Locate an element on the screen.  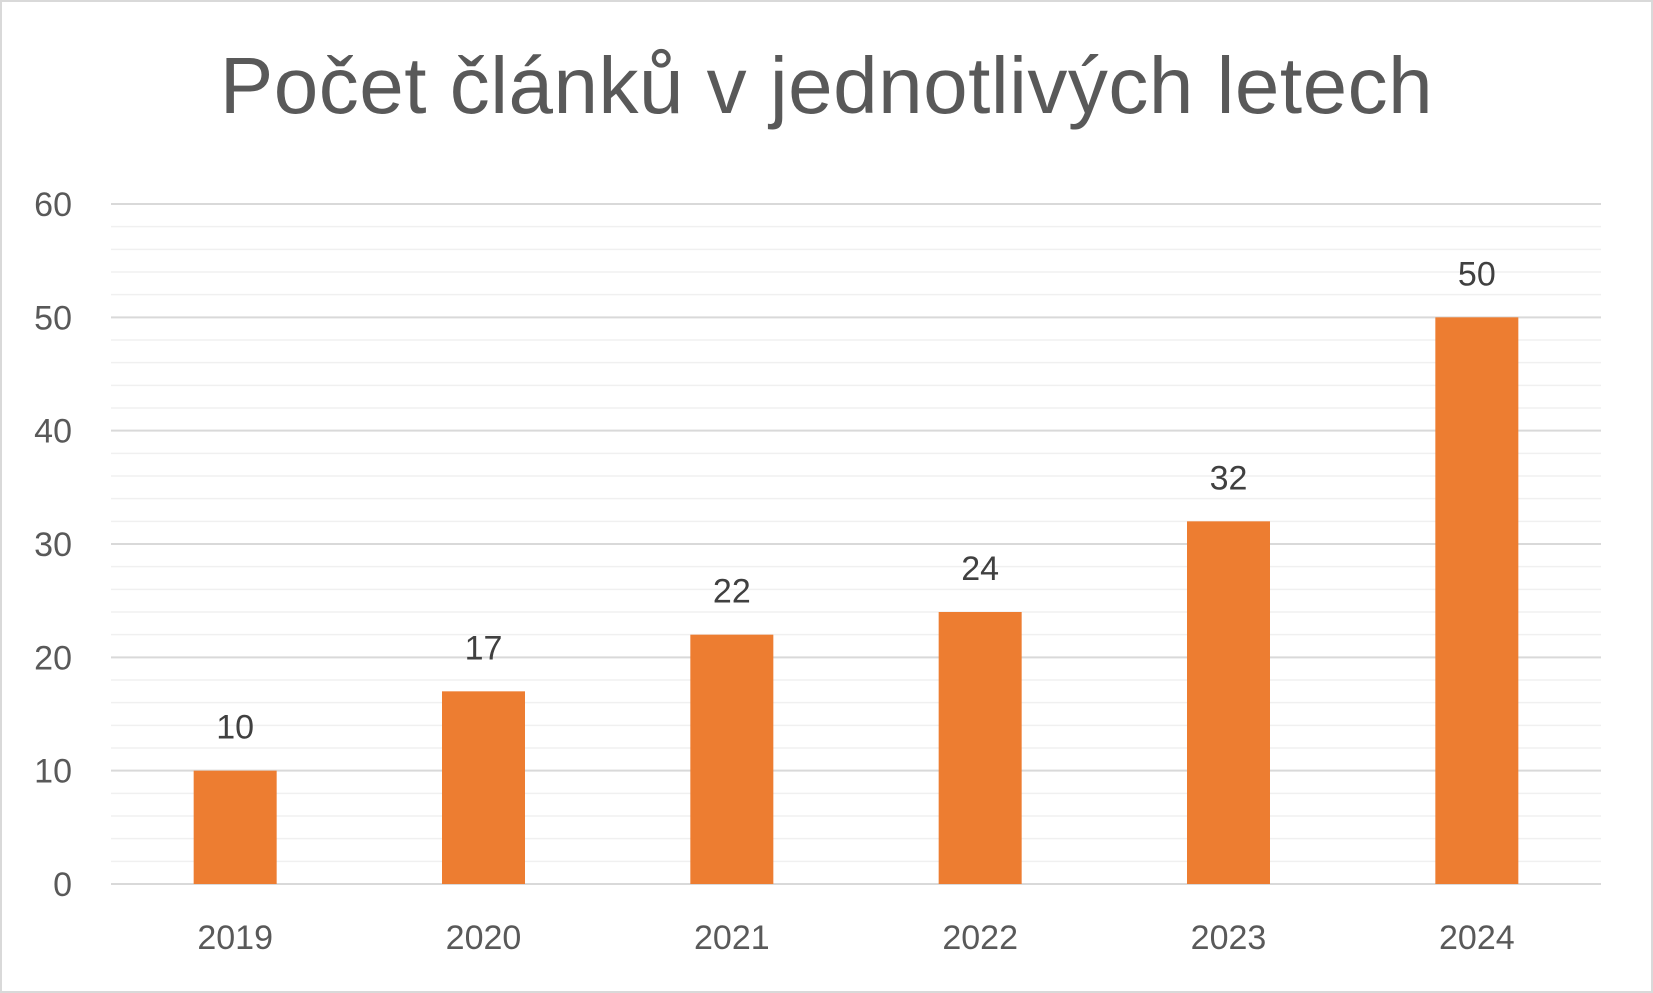
y-tick-label: 30 is located at coordinates (53, 545).